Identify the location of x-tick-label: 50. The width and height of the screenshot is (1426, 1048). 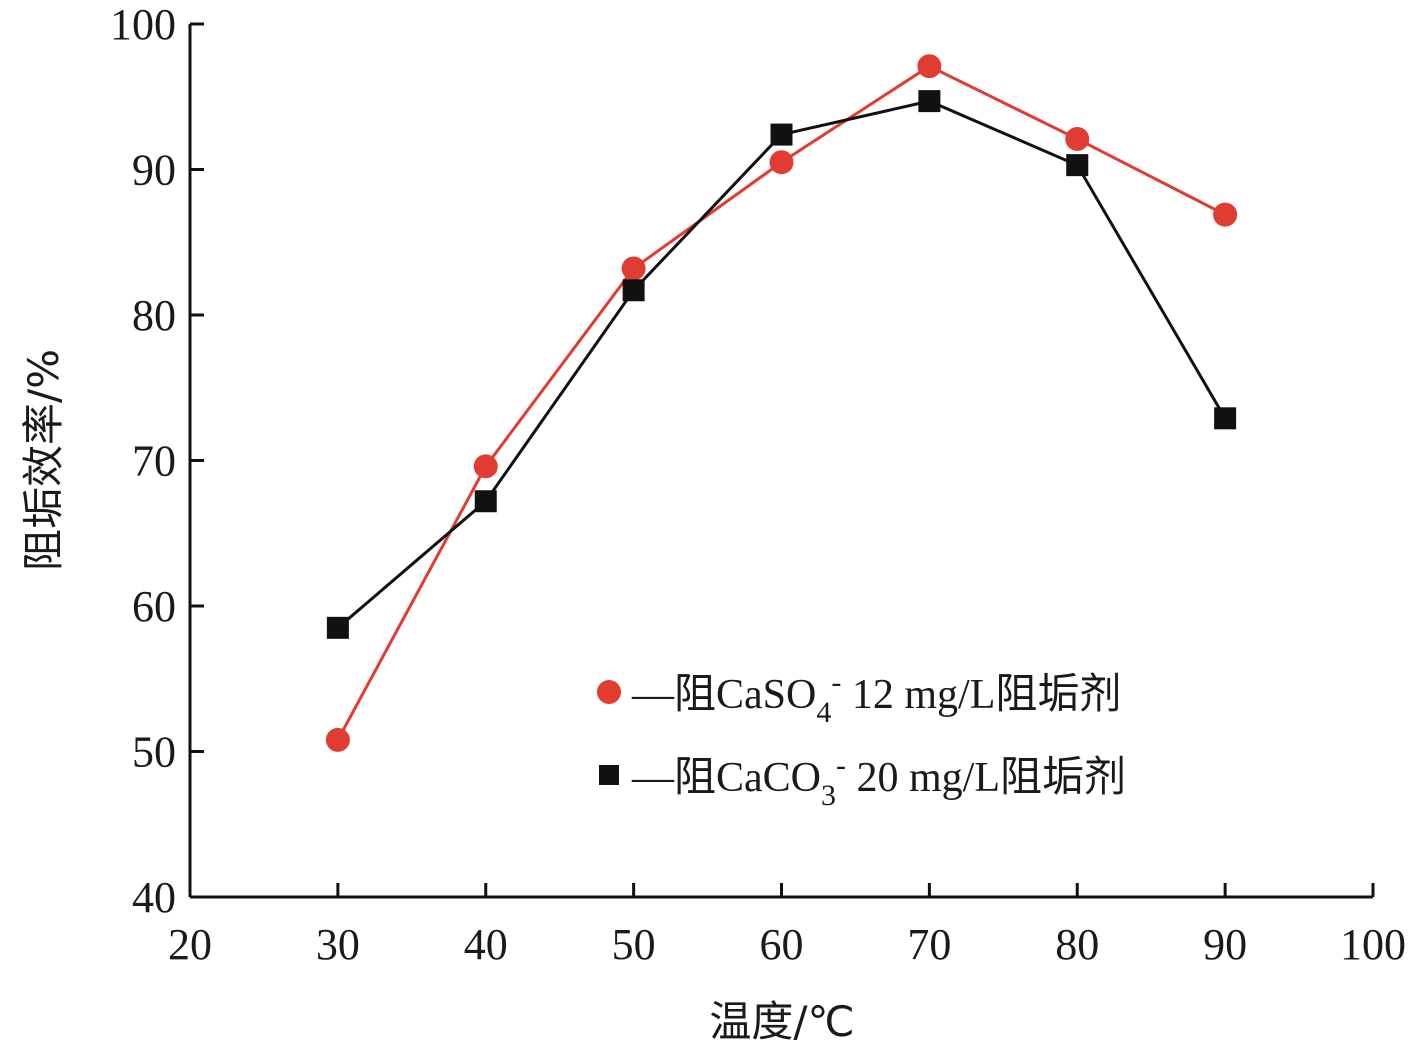
(634, 944).